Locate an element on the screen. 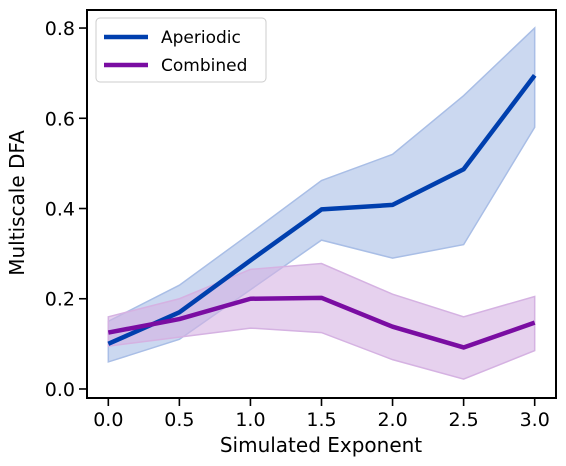 The width and height of the screenshot is (566, 466). x-tick-label: 0.5 is located at coordinates (179, 420).